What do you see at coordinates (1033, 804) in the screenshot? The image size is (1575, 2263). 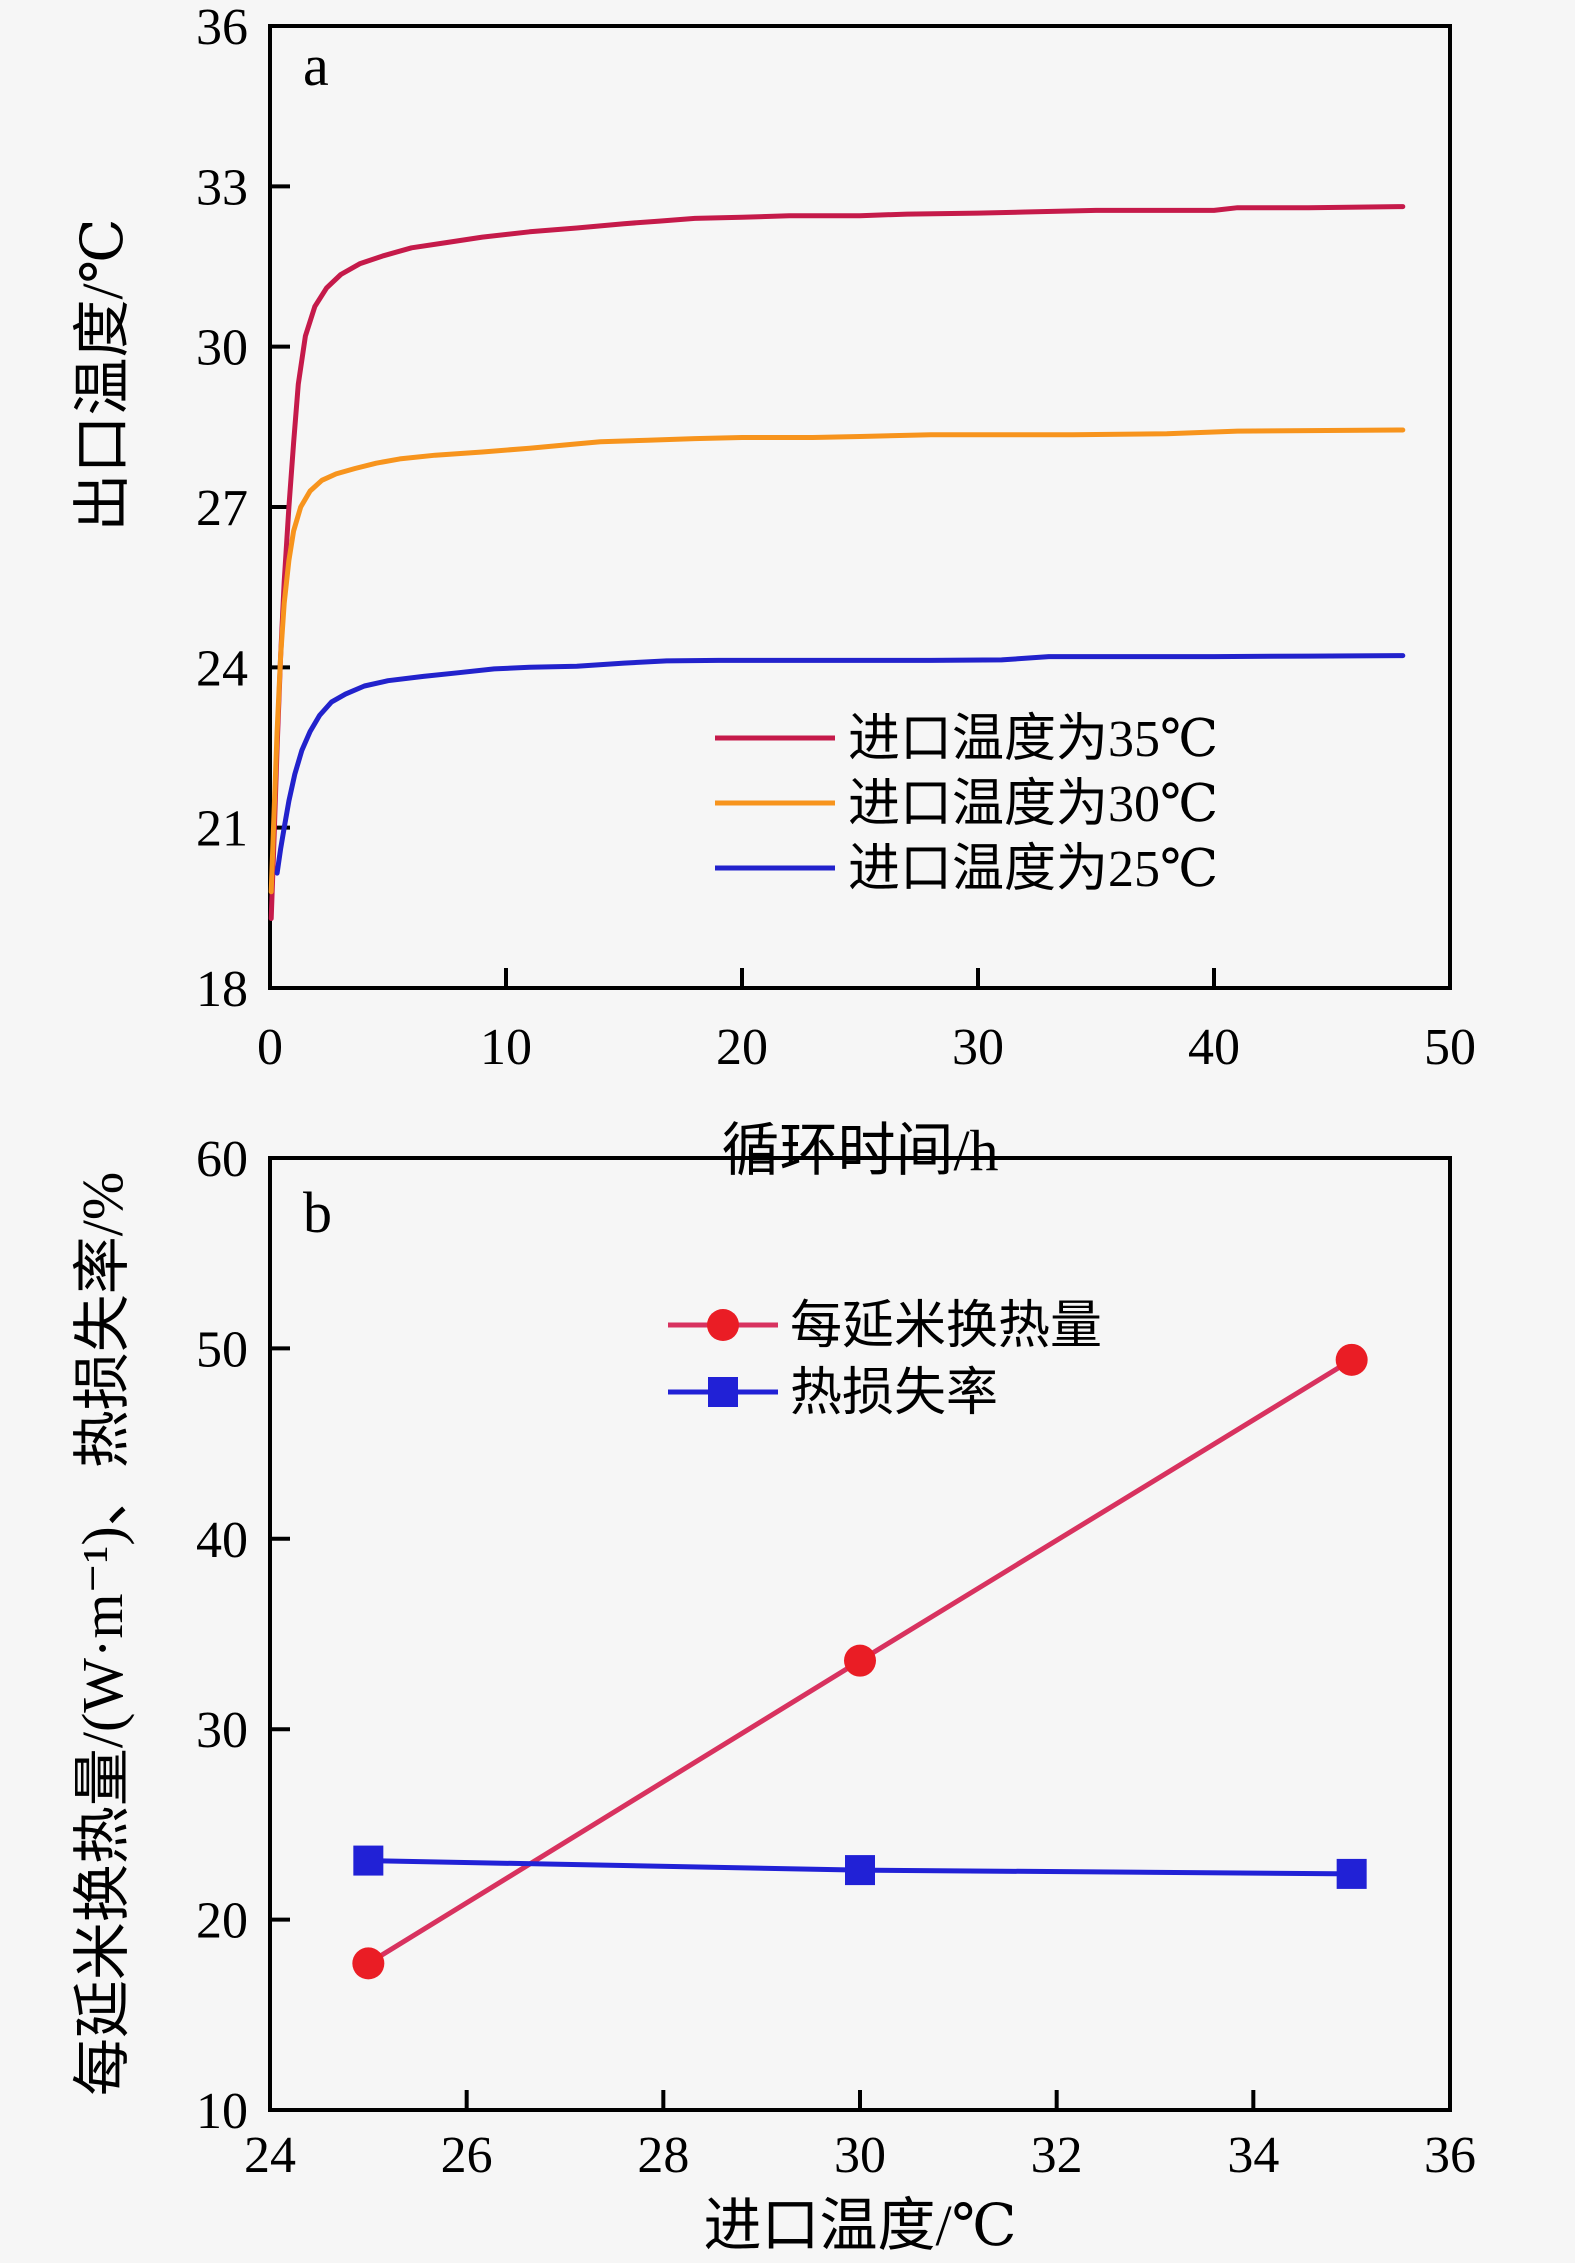 I see `legend-label: 进口温度为30℃` at bounding box center [1033, 804].